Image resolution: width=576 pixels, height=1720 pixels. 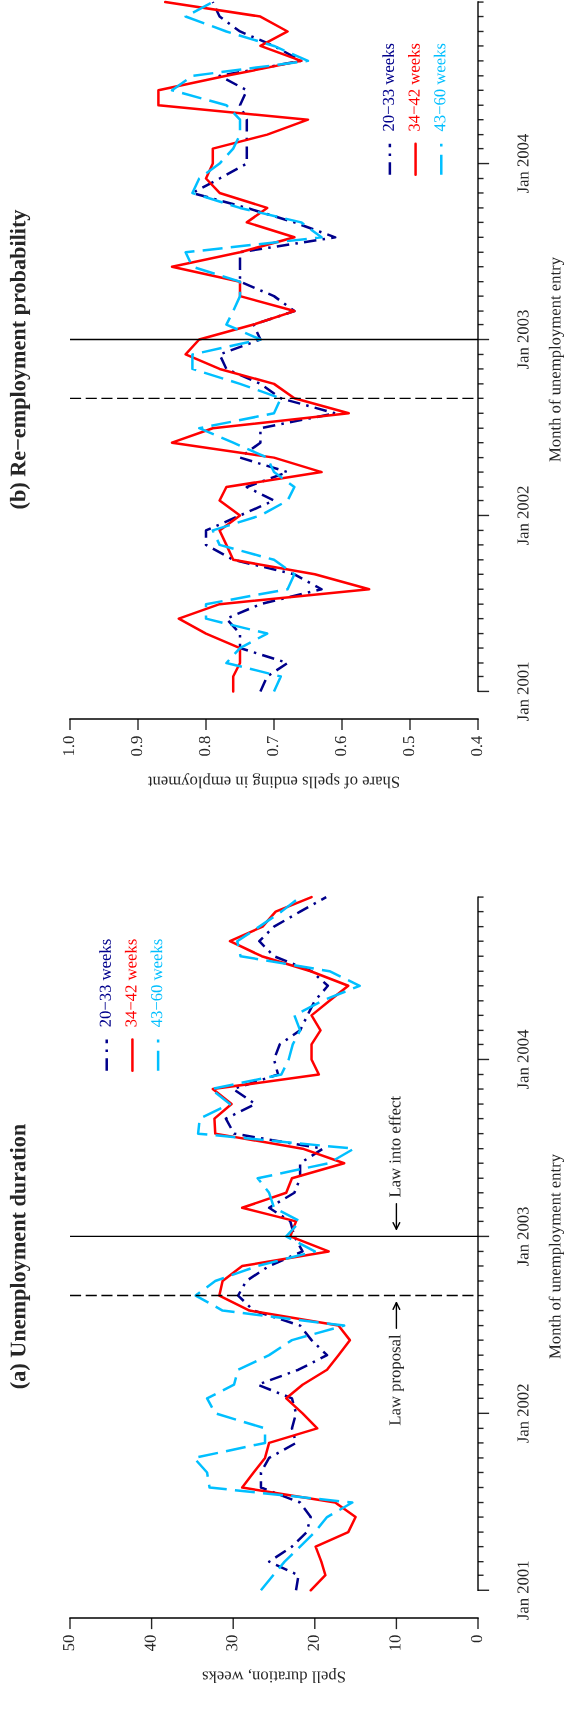 What do you see at coordinates (204, 746) in the screenshot?
I see `x-tick-label: 0.8` at bounding box center [204, 746].